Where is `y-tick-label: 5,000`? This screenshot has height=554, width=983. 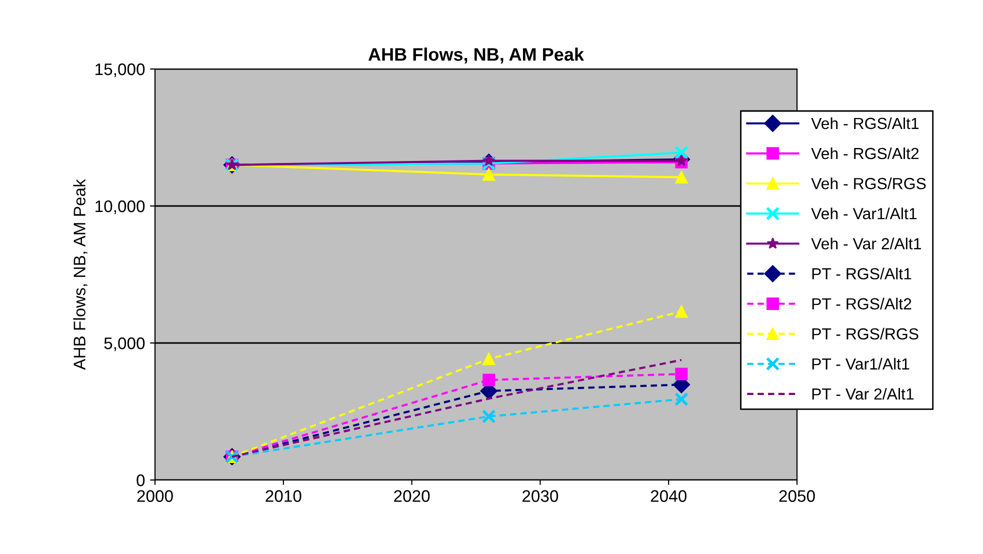 y-tick-label: 5,000 is located at coordinates (124, 344).